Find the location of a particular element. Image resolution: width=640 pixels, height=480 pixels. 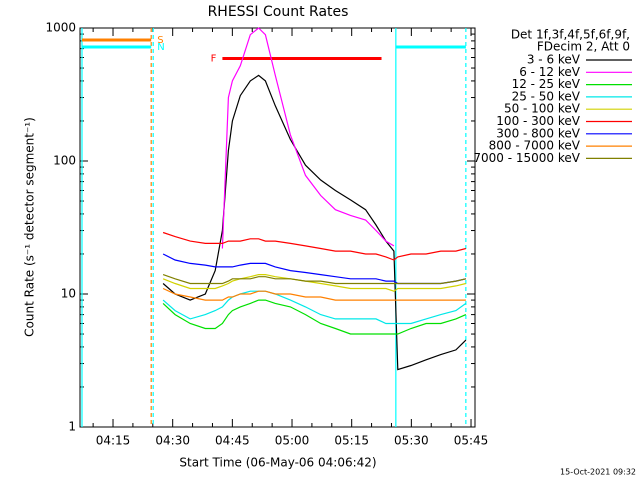

legend-label: 3 - 6 keV is located at coordinates (554, 60).